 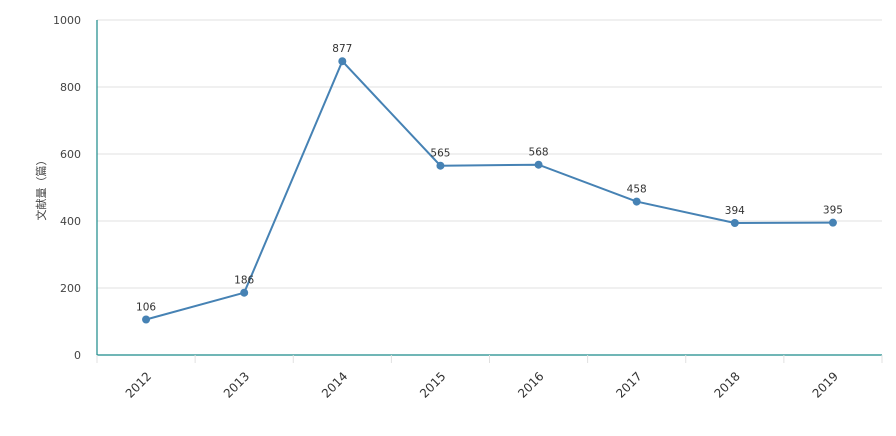 I want to click on y-tick-label: 0, so click(x=77, y=355).